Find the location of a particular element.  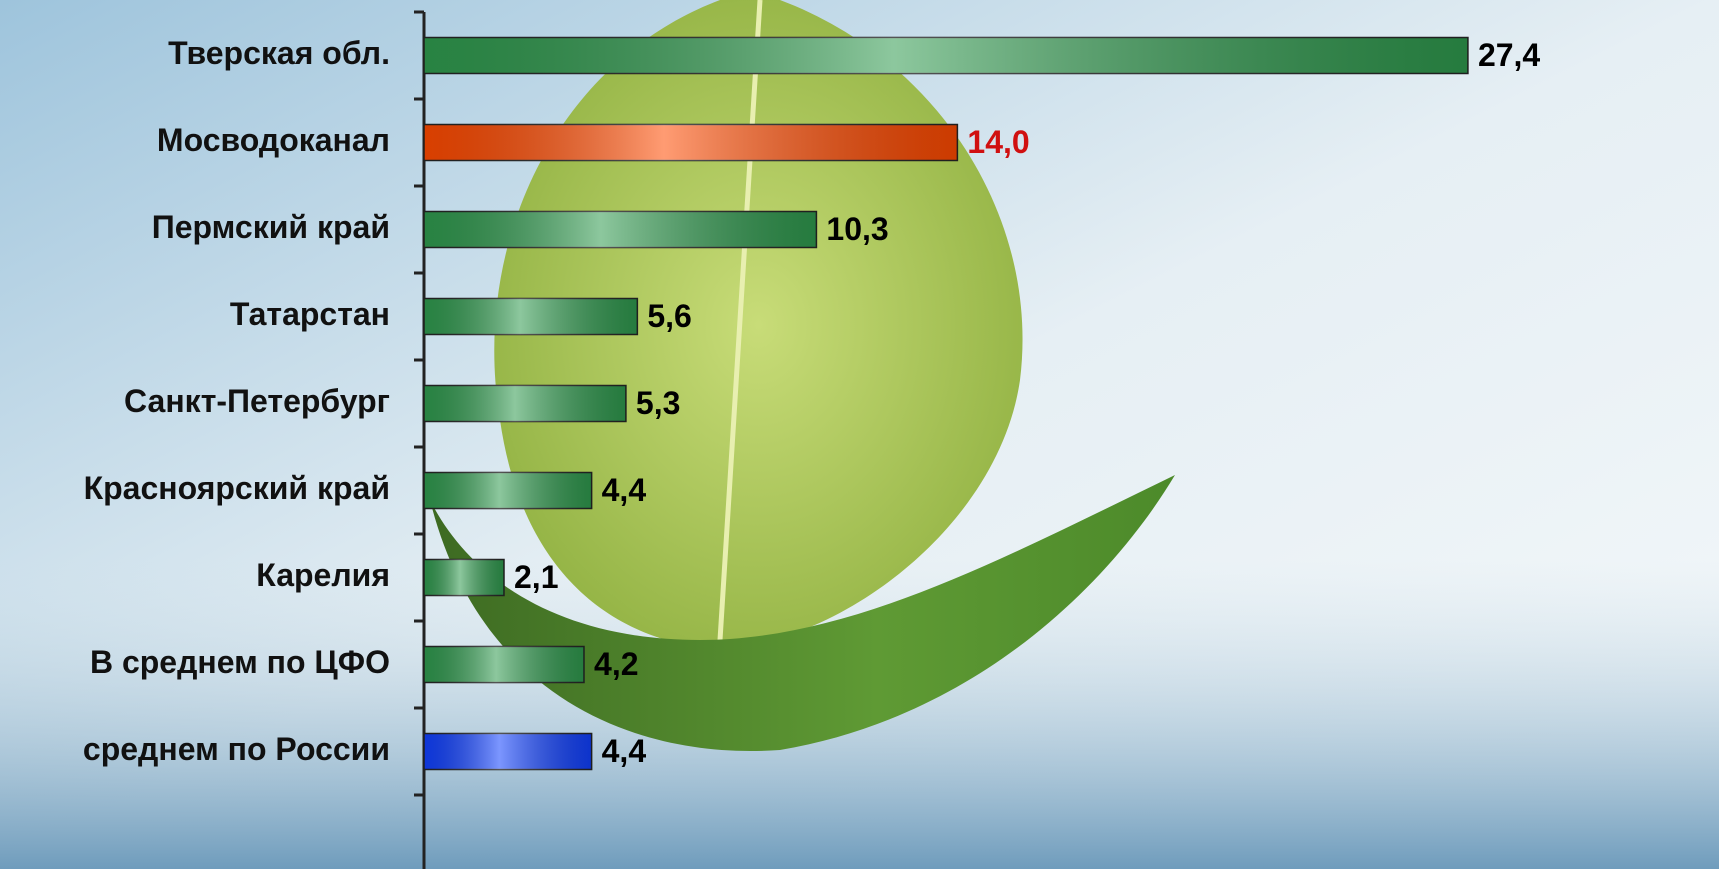

value-label: 4,2 is located at coordinates (616, 664).